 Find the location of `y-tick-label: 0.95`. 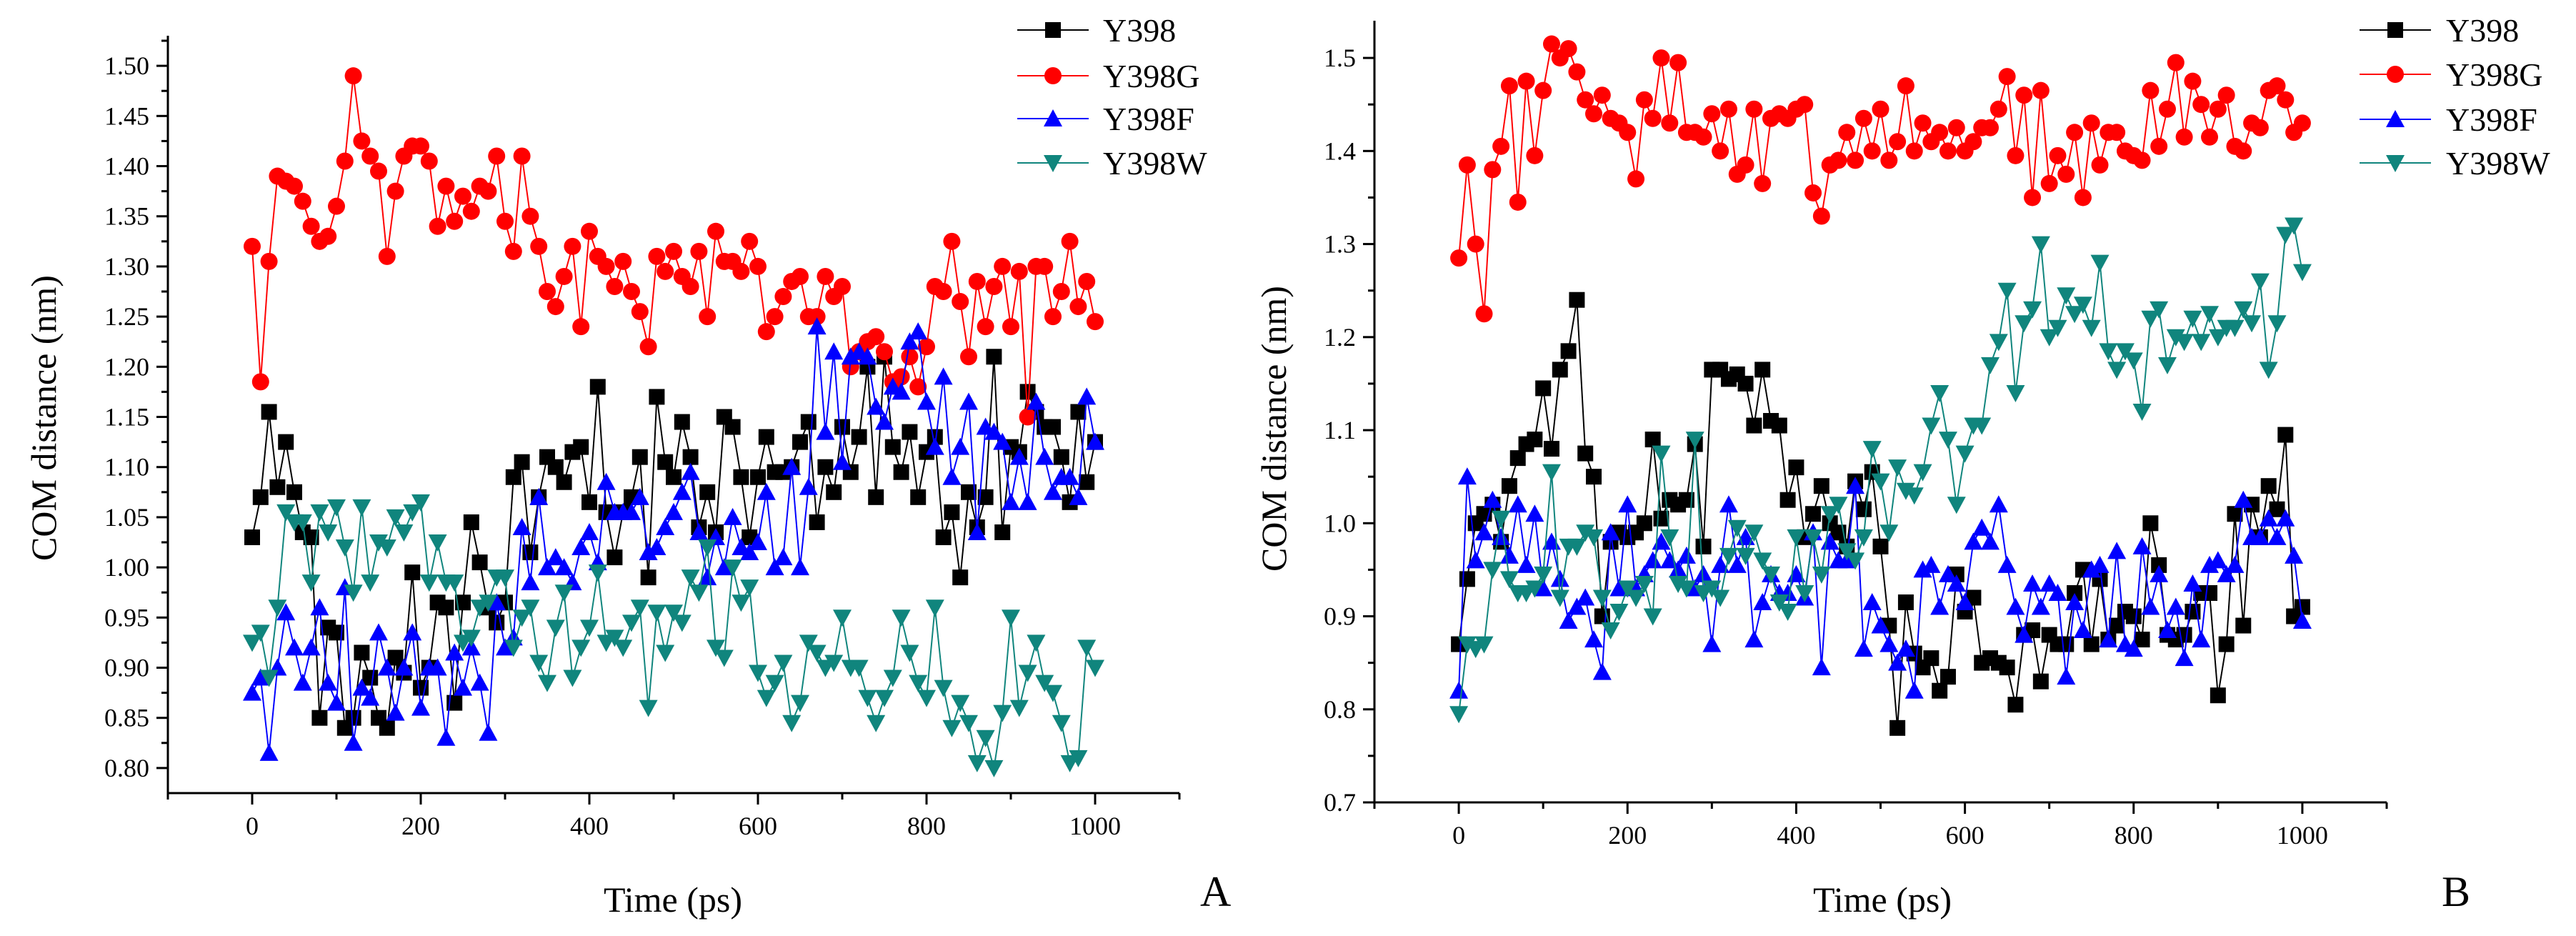

y-tick-label: 0.95 is located at coordinates (126, 617).